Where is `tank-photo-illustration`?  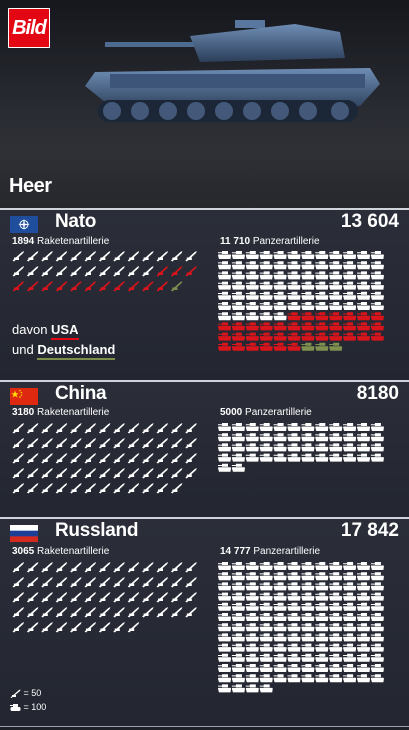 tank-photo-illustration is located at coordinates (232, 71).